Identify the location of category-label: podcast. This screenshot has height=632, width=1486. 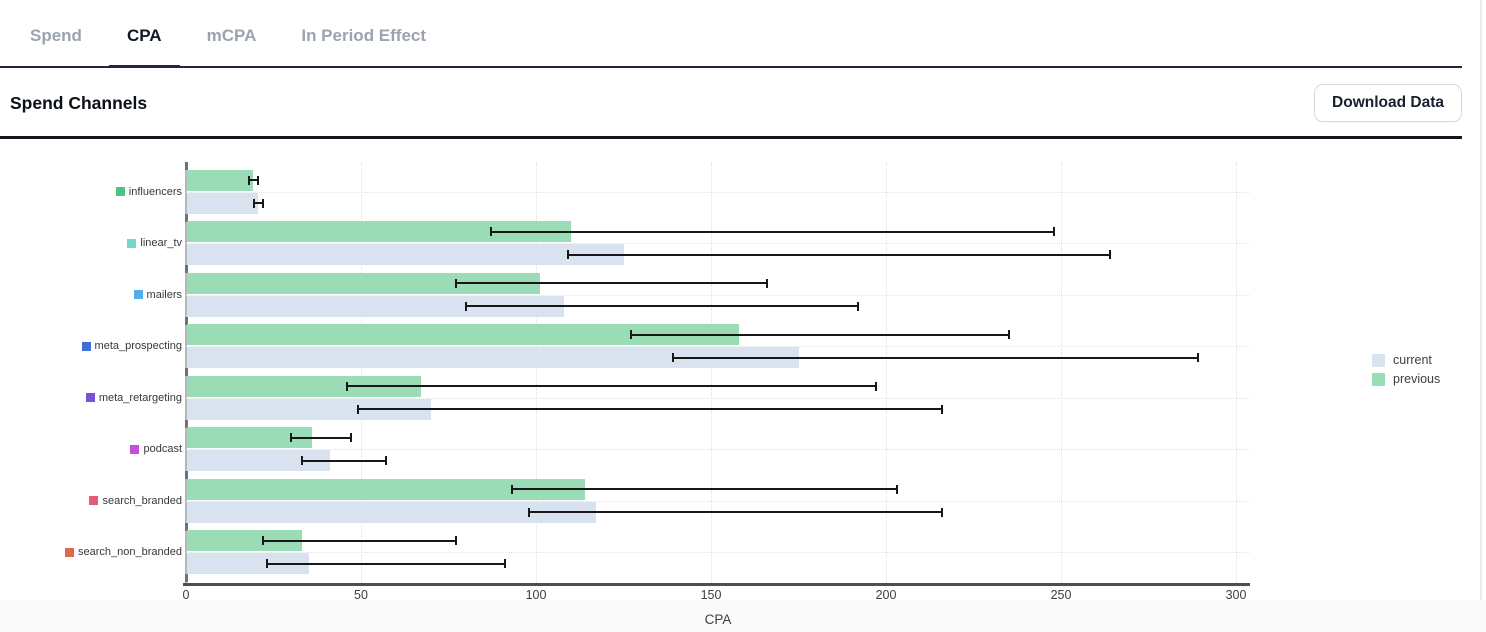
(101, 449).